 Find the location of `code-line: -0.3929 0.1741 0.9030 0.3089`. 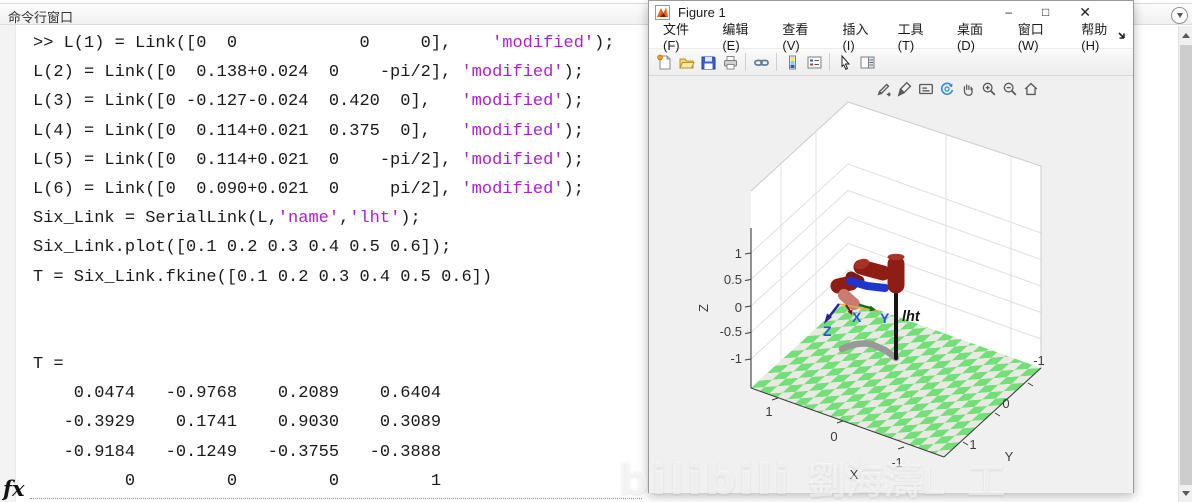

code-line: -0.3929 0.1741 0.9030 0.3089 is located at coordinates (237, 423).